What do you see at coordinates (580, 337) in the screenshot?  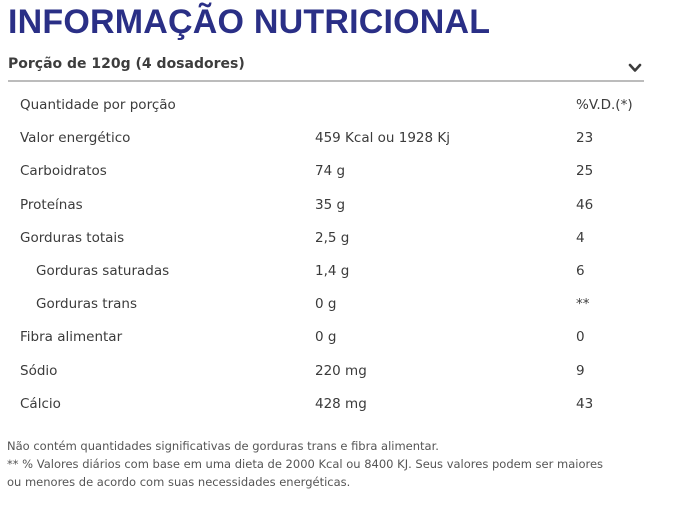 I see `nutrient-vd: 0` at bounding box center [580, 337].